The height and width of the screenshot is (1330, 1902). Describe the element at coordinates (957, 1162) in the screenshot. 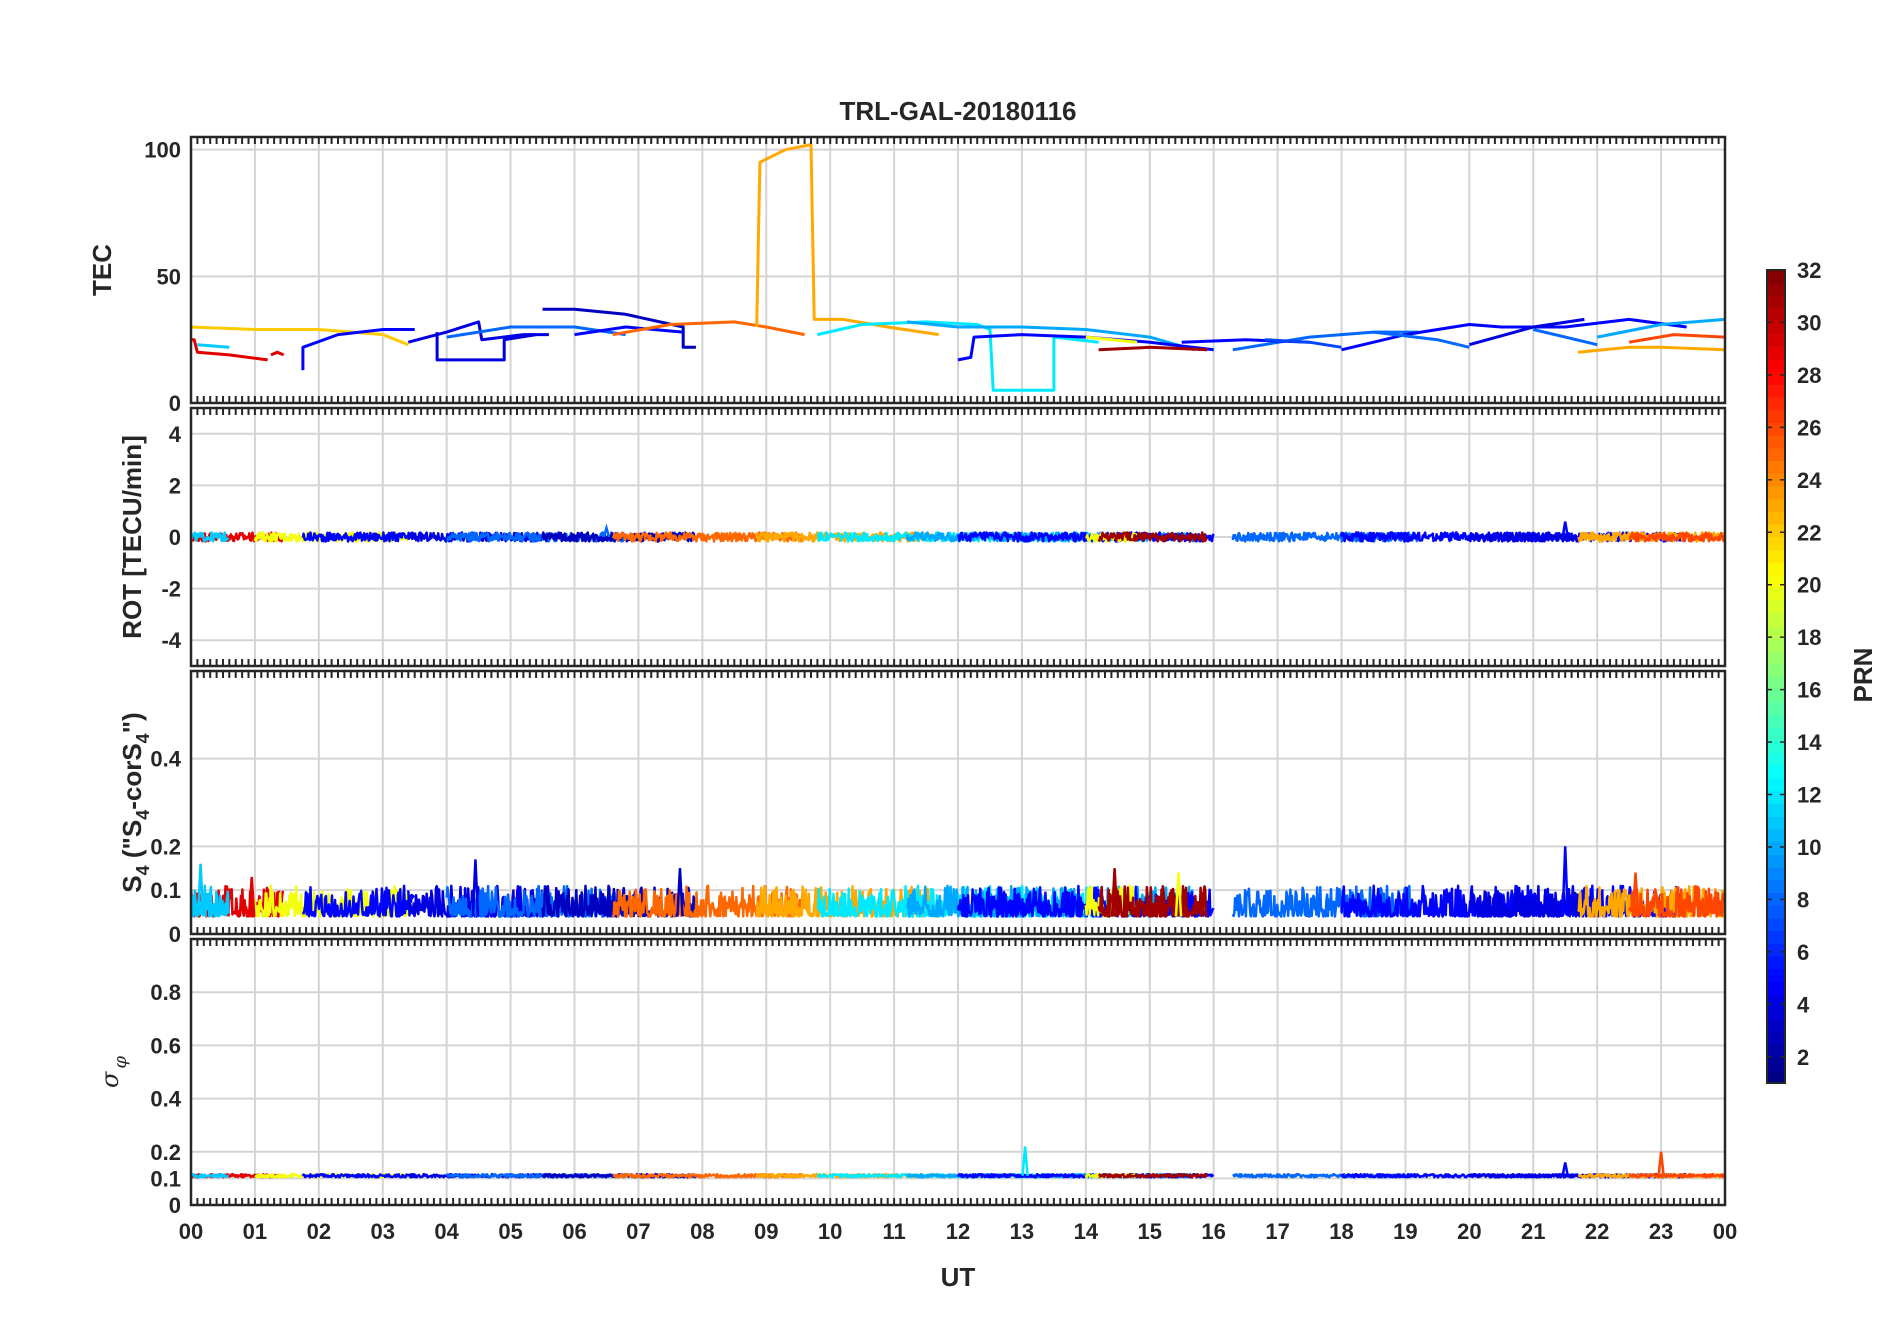

I see `panel-sigphi-data` at that location.